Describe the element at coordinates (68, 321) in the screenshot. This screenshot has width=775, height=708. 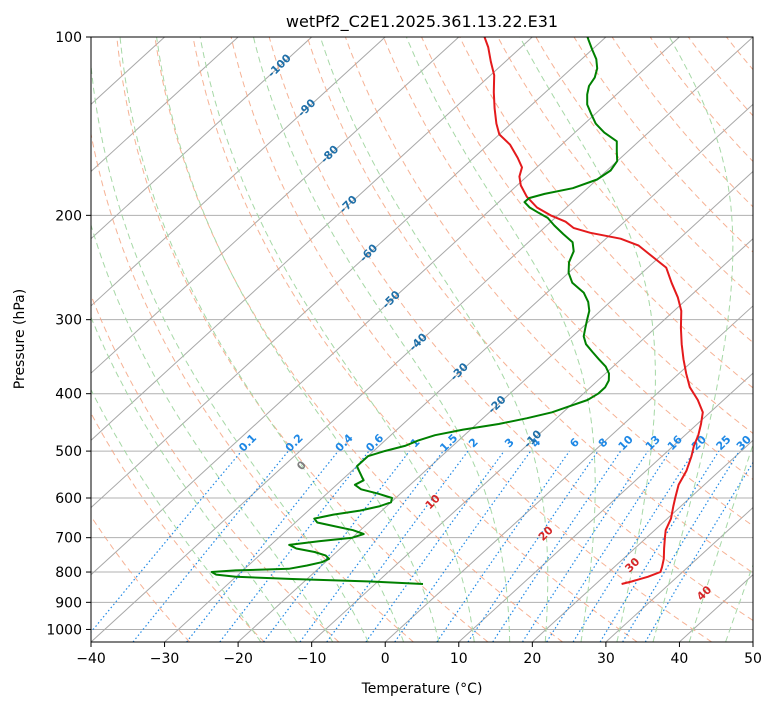
I see `y-tick-label: 300` at that location.